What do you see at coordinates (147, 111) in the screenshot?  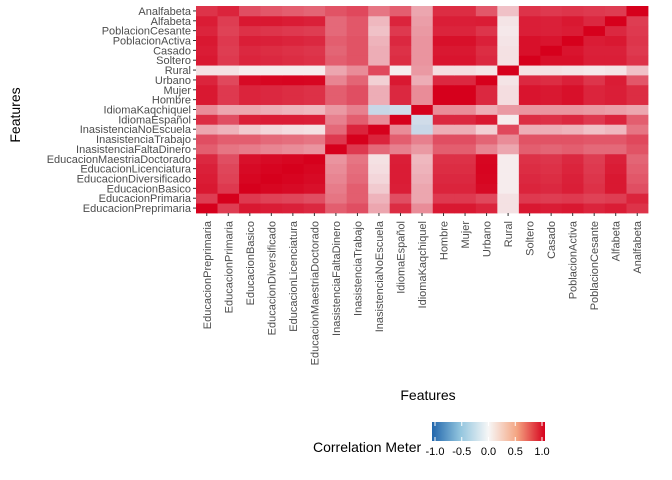 I see `y-tick-label: IdiomaKaqchiquel` at bounding box center [147, 111].